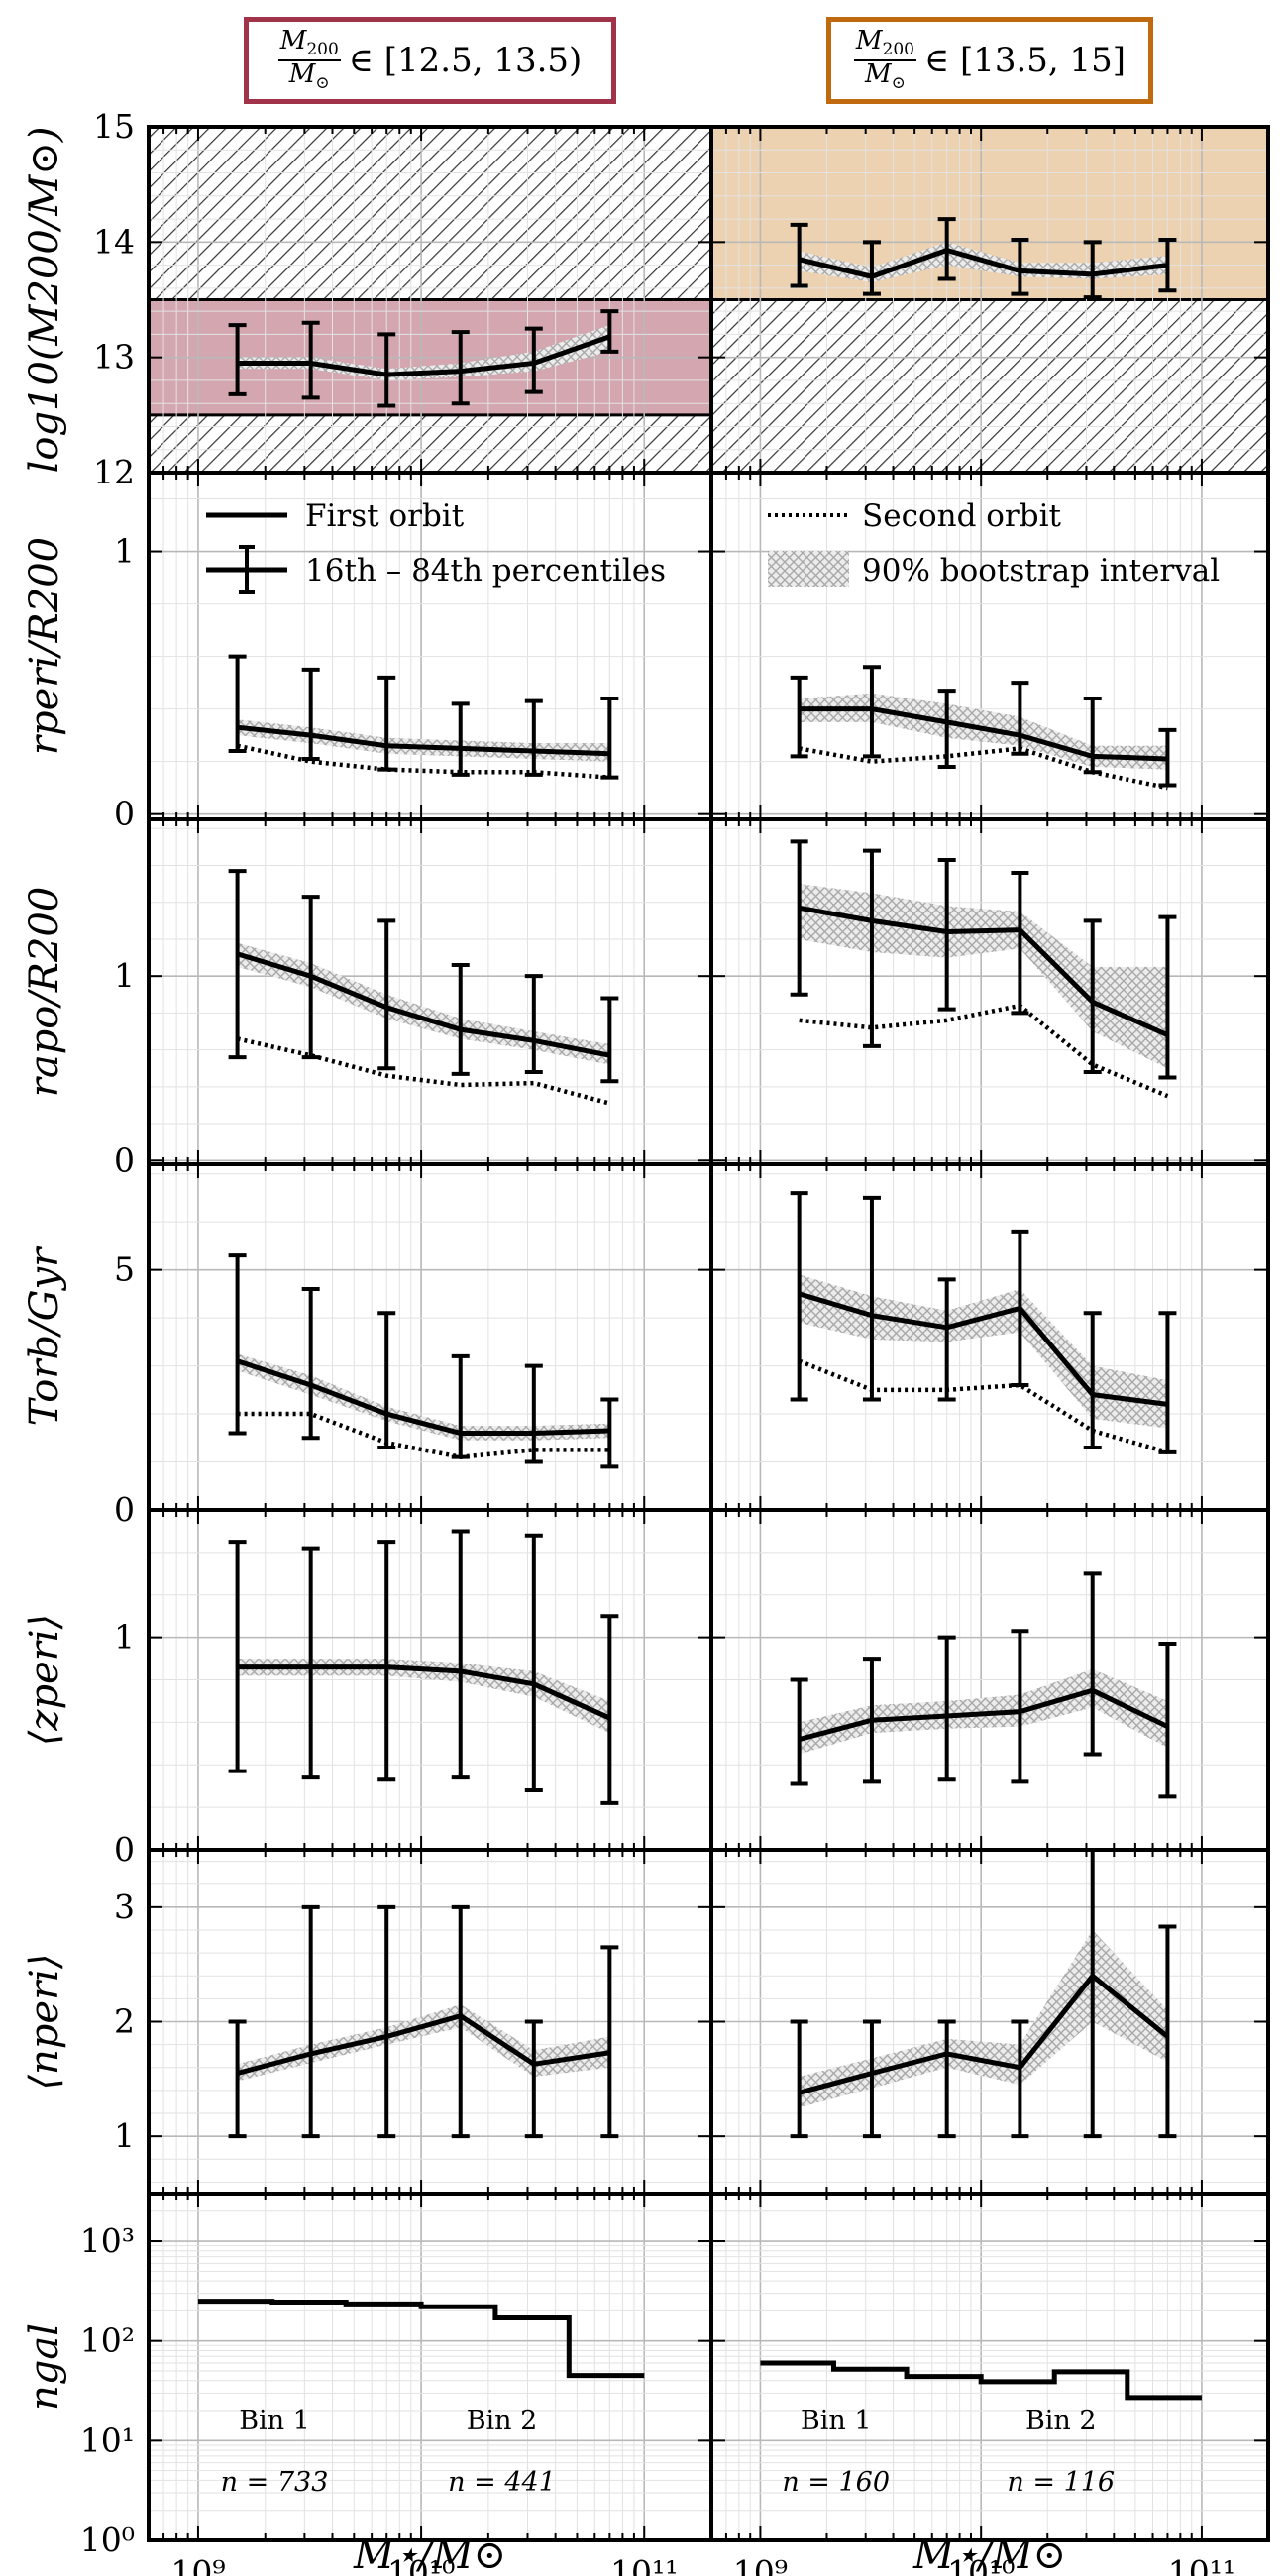 The image size is (1288, 2576). Describe the element at coordinates (124, 551) in the screenshot. I see `rperi-y-tick-label: 1` at that location.